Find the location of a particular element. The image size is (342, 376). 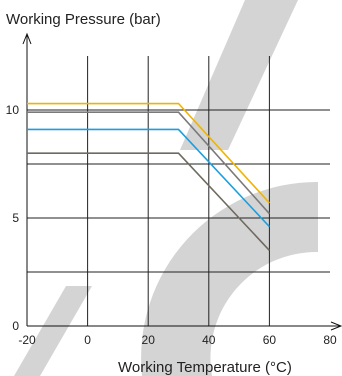

watermark-slash-top is located at coordinates (239, 75).